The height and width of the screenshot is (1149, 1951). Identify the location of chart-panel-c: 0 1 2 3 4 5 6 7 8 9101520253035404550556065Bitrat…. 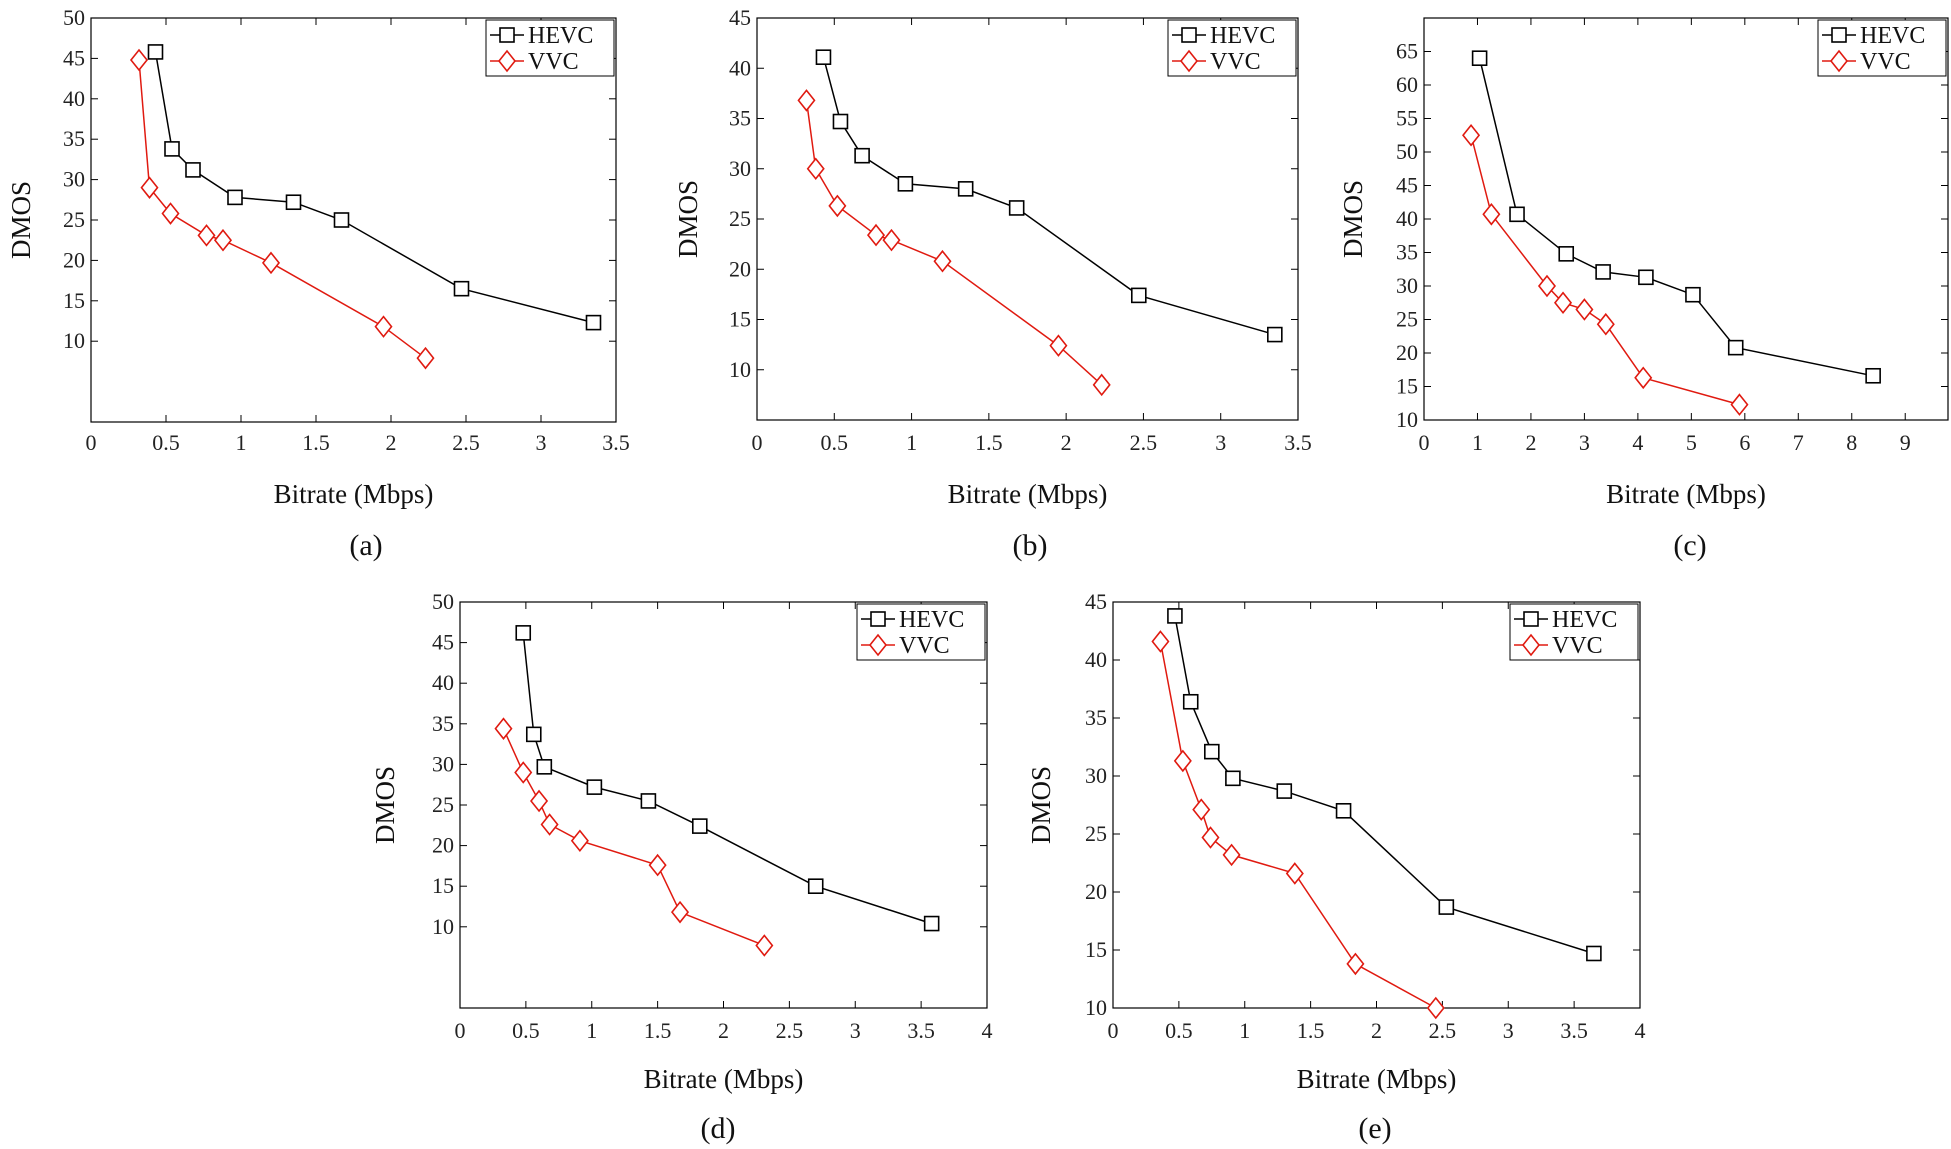
(1643, 289).